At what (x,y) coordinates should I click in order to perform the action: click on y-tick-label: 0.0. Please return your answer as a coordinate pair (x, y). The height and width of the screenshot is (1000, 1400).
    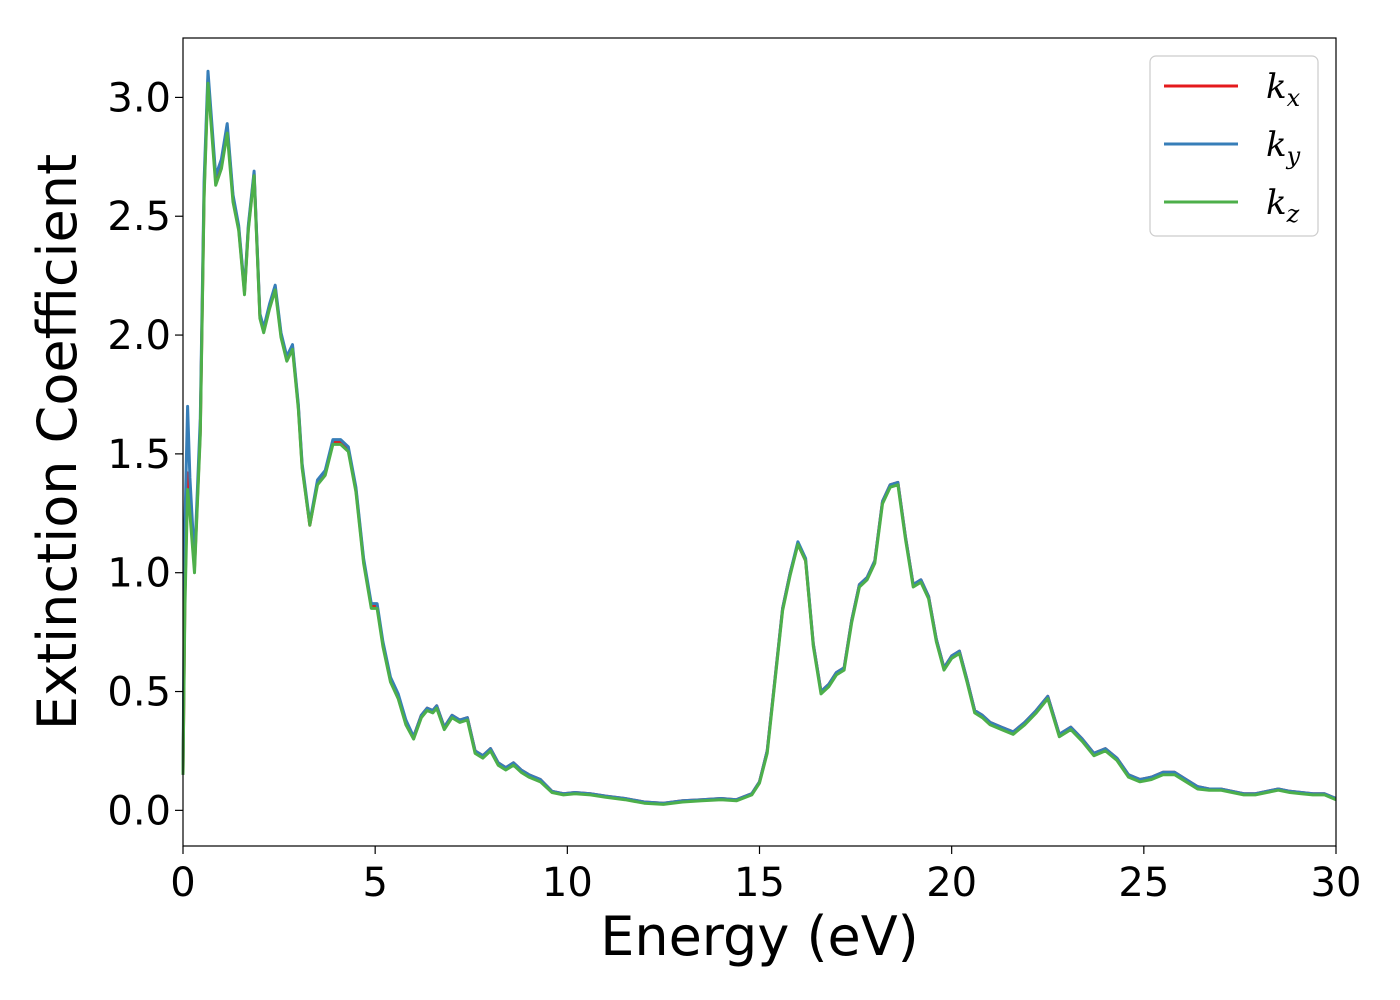
    Looking at the image, I should click on (139, 811).